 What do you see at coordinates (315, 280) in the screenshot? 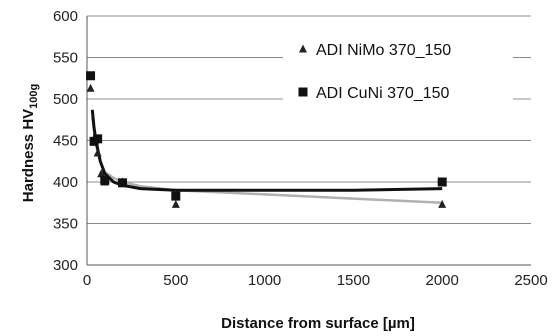
I see `x-tick-labels: 0 500 1000 1500 2000 2500` at bounding box center [315, 280].